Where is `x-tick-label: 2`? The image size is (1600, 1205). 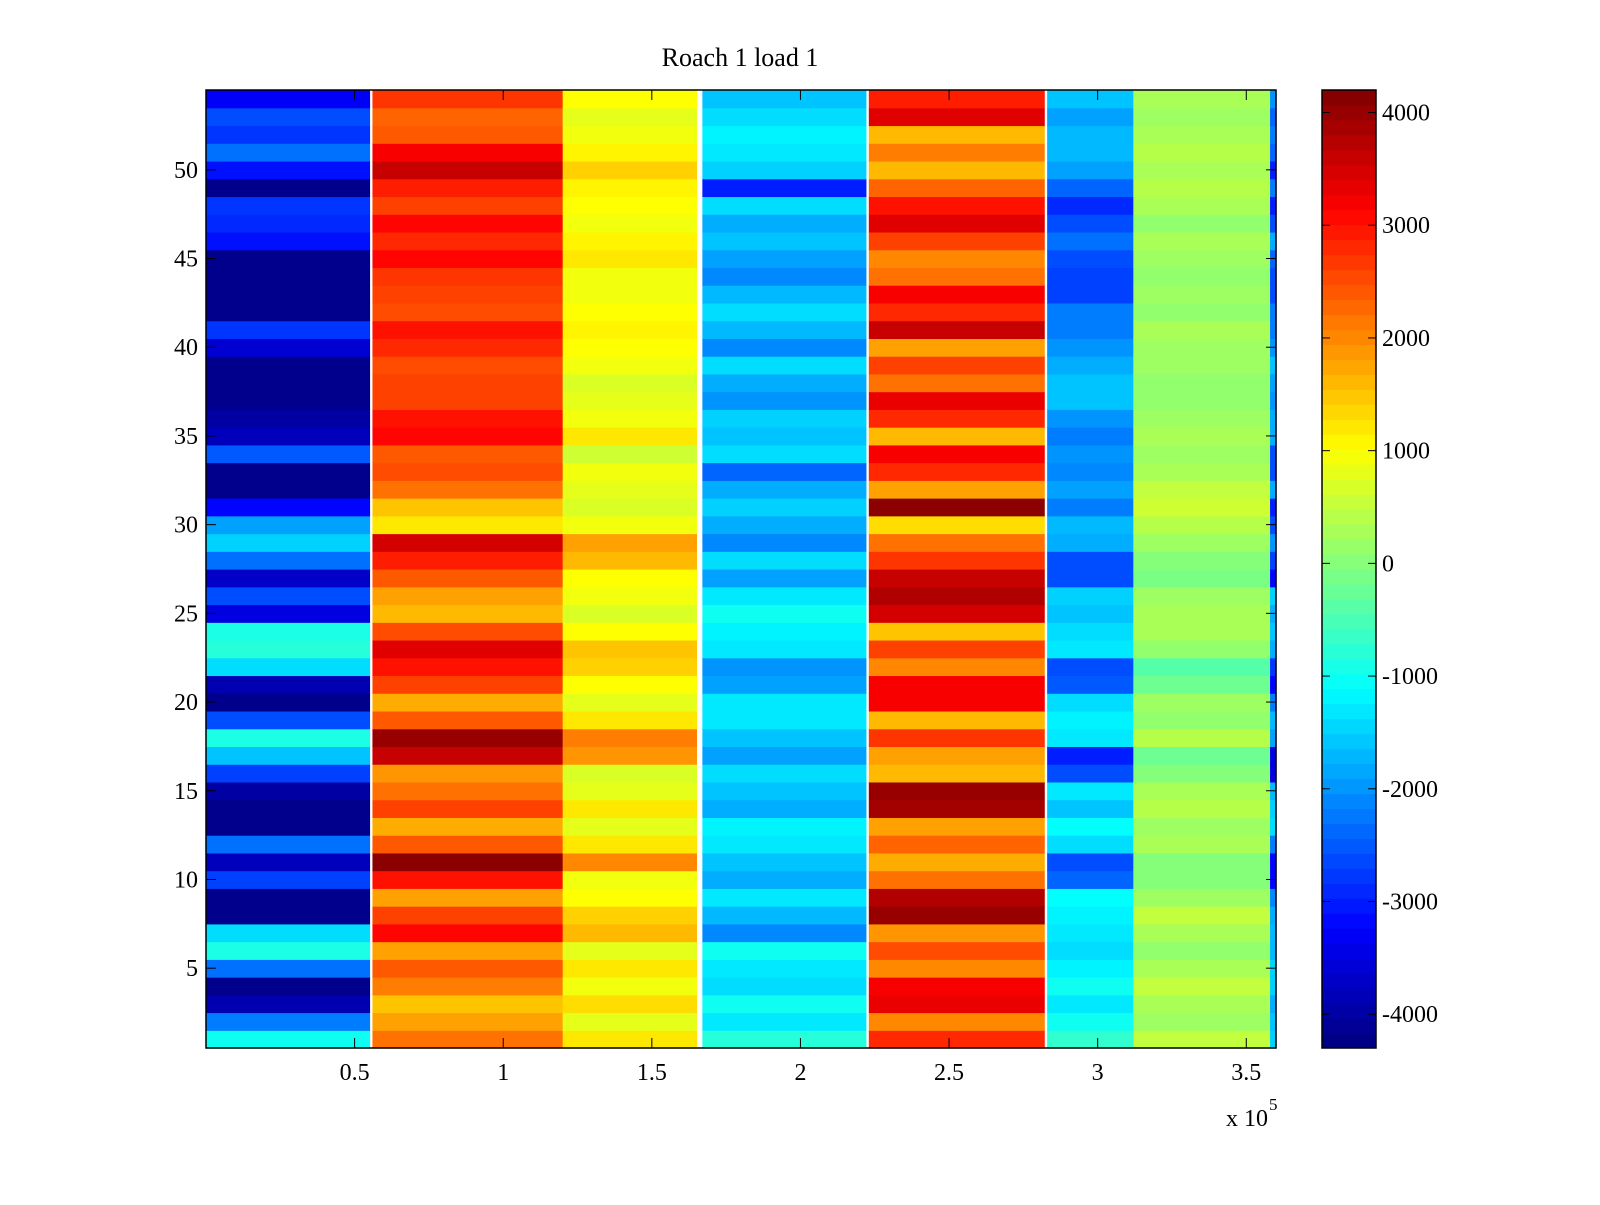
x-tick-label: 2 is located at coordinates (800, 1073).